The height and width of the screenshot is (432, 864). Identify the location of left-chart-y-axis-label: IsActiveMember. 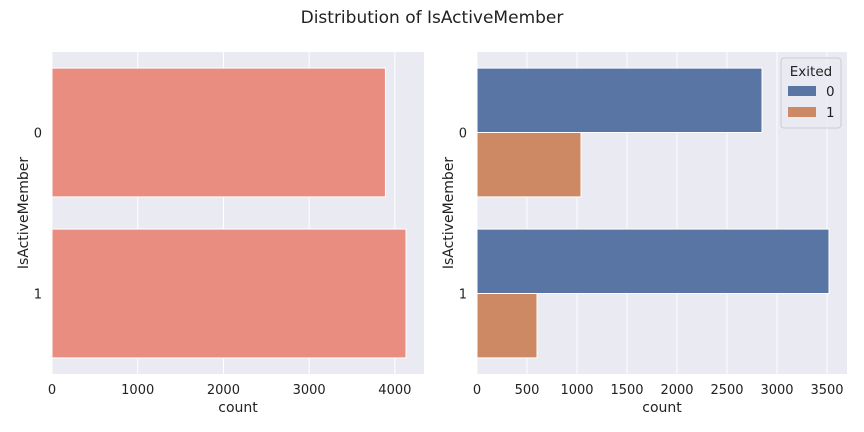
(24, 213).